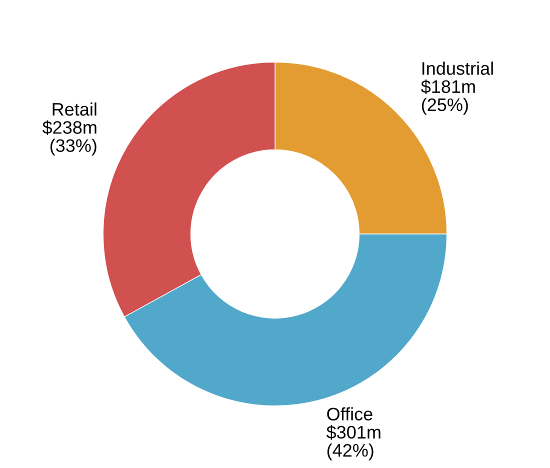  I want to click on slice-label: Office, so click(349, 413).